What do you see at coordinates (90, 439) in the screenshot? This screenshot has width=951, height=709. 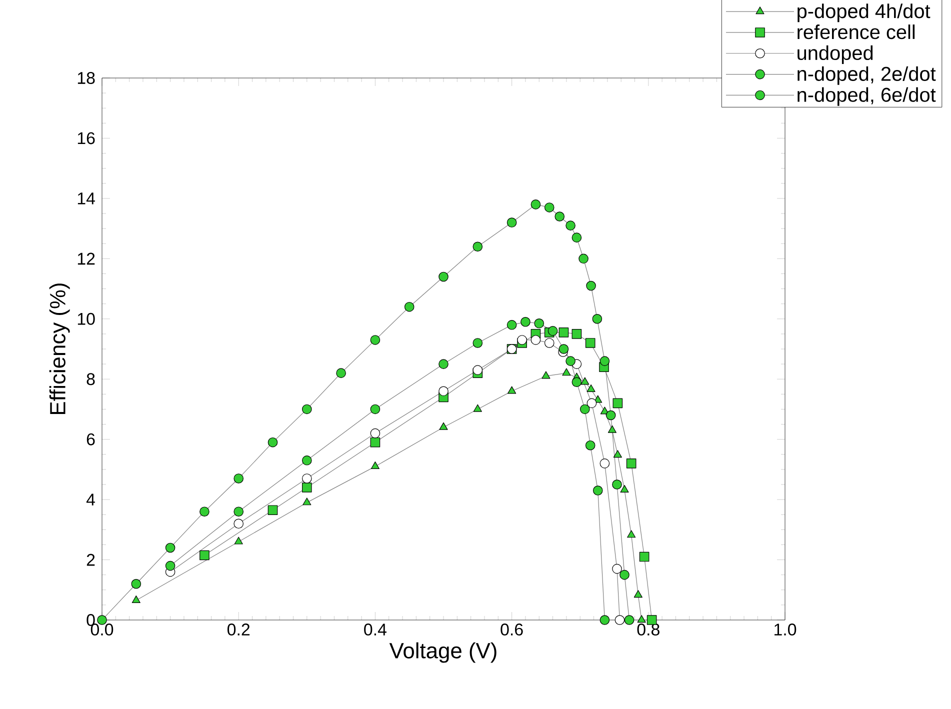 I see `y-tick-label: 6` at bounding box center [90, 439].